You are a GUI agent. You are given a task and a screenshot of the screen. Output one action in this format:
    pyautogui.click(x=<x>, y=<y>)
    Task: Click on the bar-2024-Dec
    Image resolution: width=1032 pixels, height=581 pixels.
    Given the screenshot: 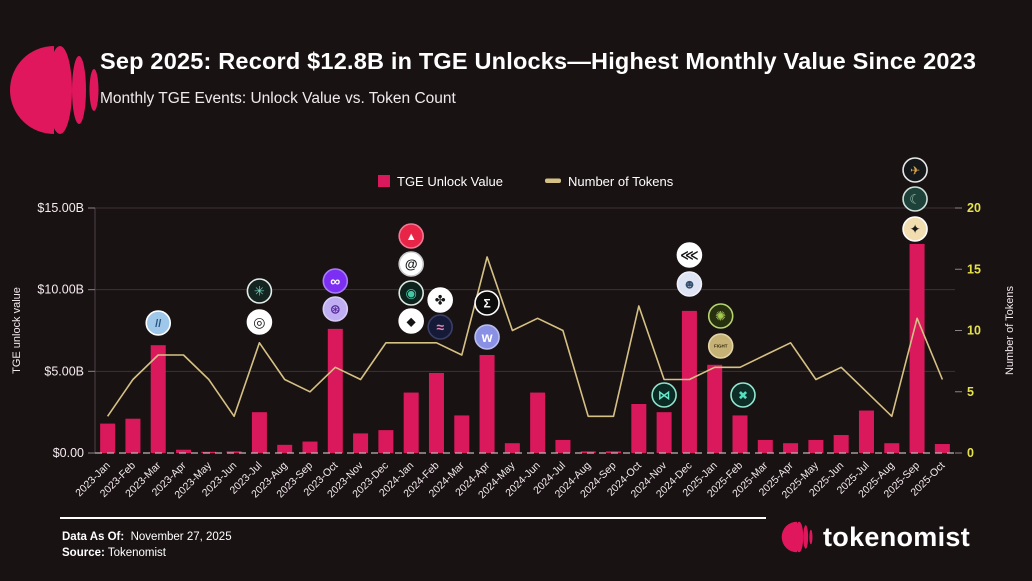 What is the action you would take?
    pyautogui.click(x=689, y=381)
    